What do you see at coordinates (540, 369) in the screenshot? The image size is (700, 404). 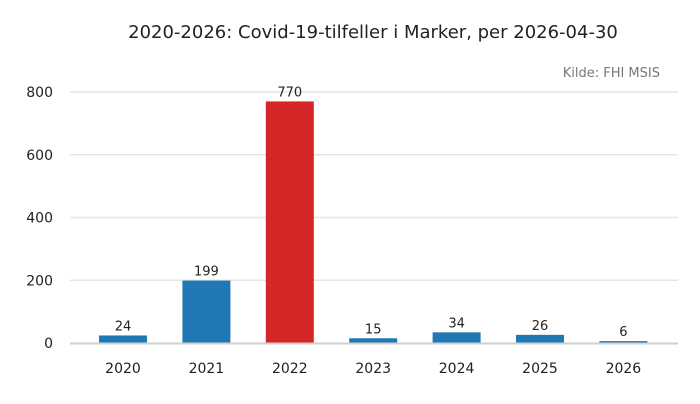 I see `x-tick-label: 2025` at bounding box center [540, 369].